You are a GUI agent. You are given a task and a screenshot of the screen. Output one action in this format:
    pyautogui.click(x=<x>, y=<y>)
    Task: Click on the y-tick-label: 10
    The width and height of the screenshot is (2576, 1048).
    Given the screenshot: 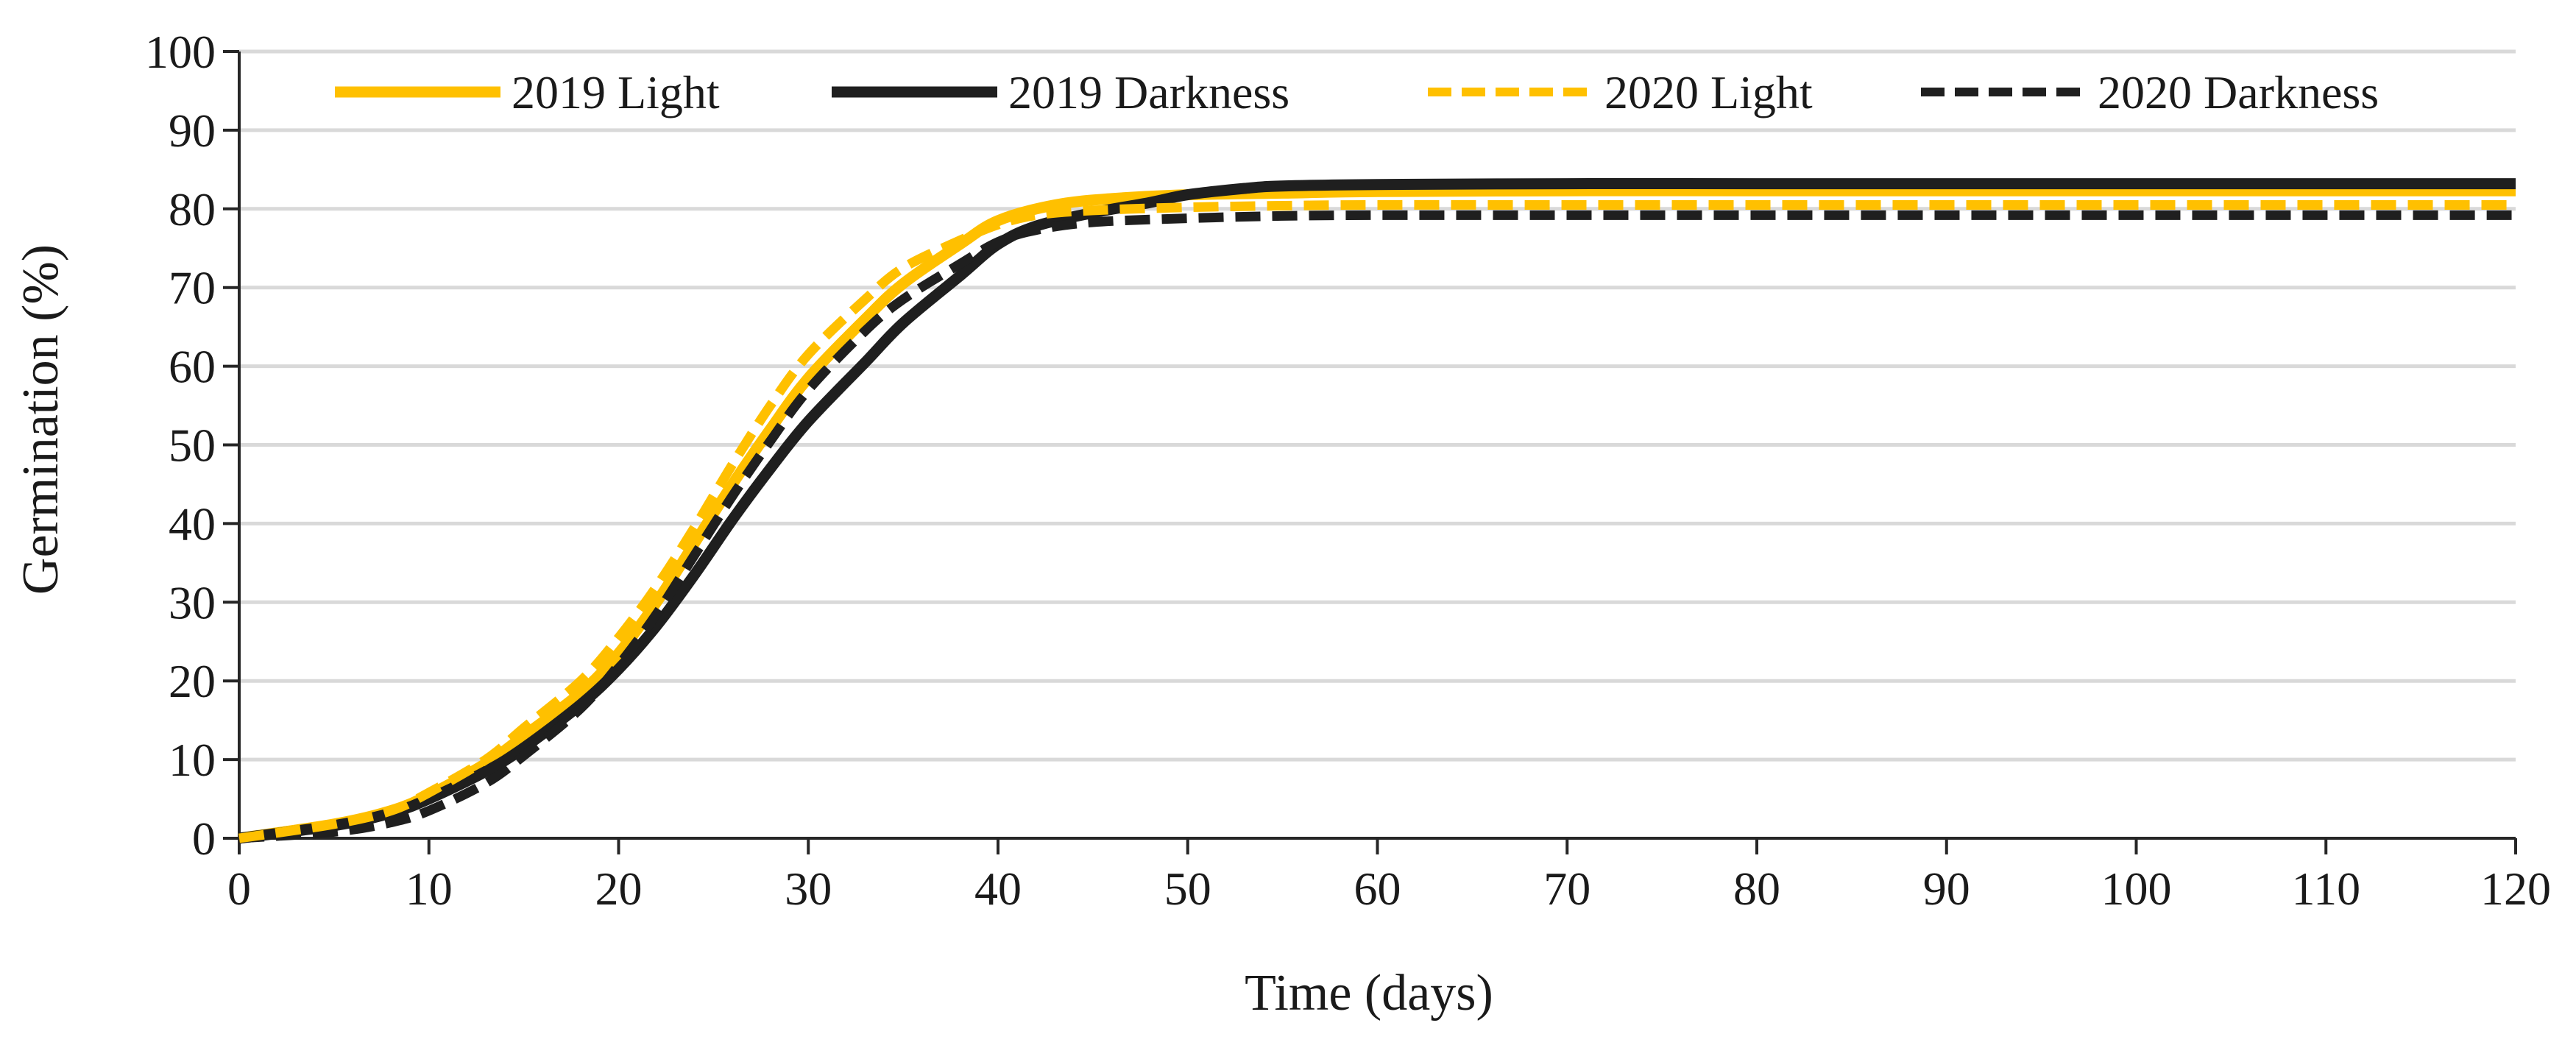 What is the action you would take?
    pyautogui.click(x=192, y=760)
    